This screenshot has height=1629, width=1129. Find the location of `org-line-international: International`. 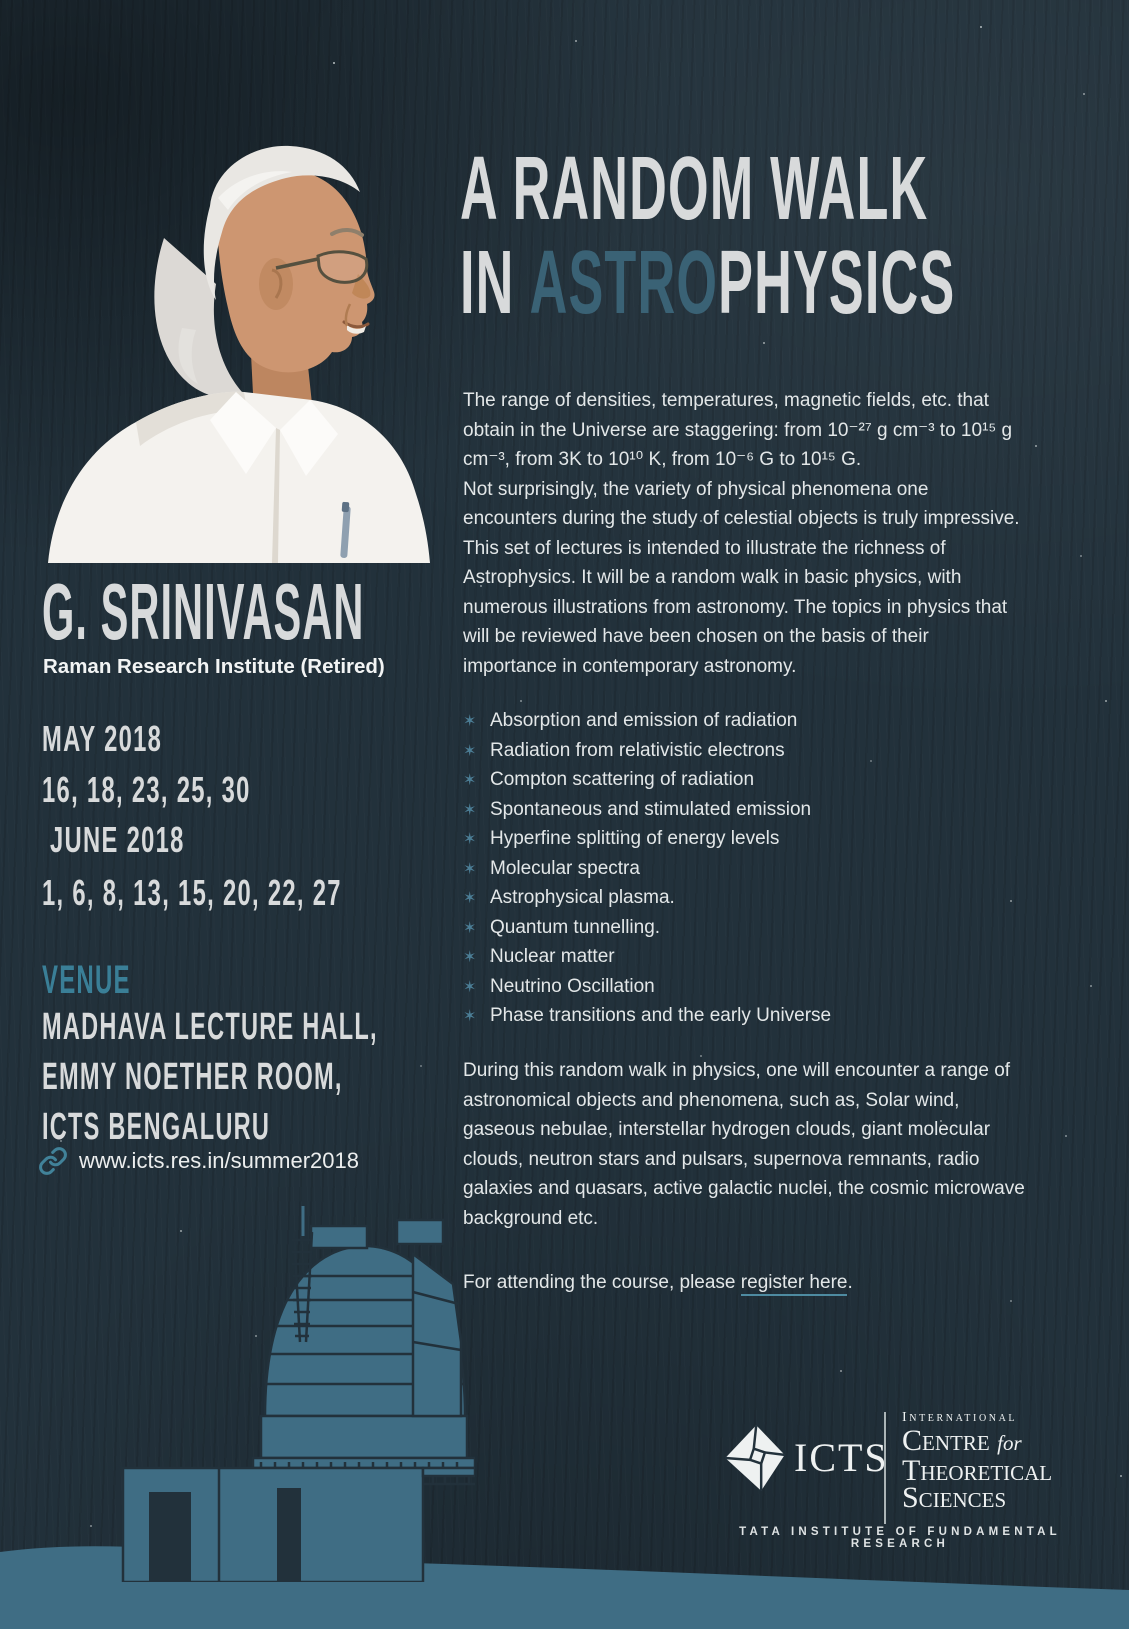

org-line-international: International is located at coordinates (960, 1417).